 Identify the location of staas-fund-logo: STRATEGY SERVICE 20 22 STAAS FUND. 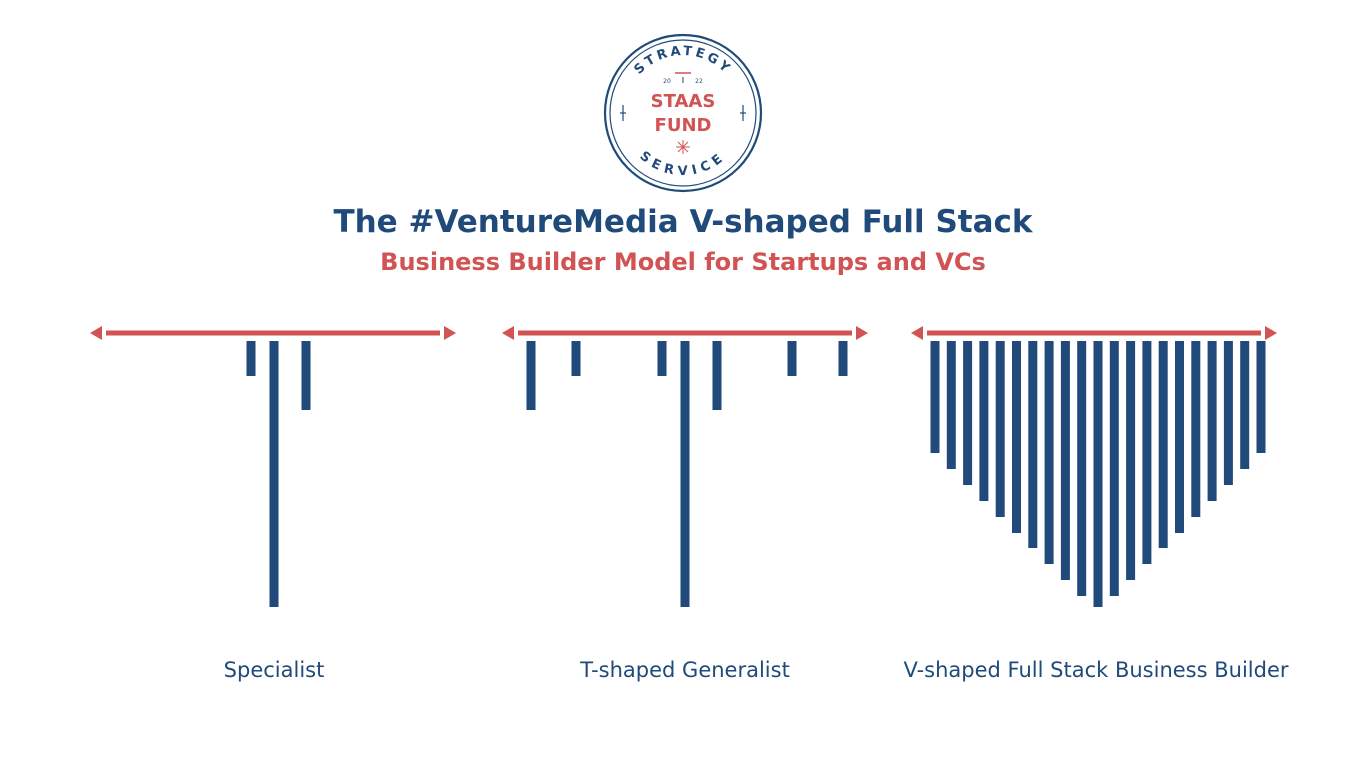
(683, 113).